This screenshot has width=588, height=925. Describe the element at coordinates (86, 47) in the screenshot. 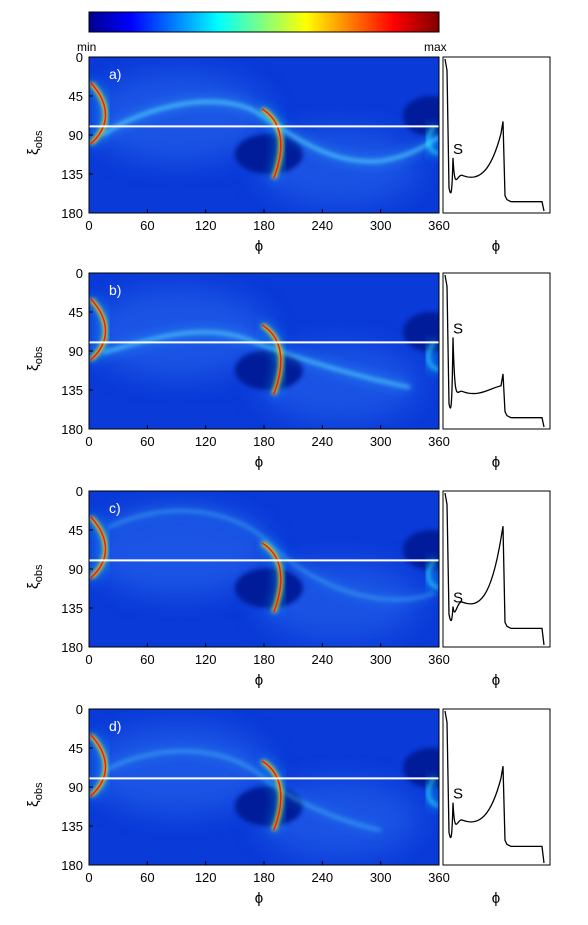

I see `colorbar-min-label: min` at that location.